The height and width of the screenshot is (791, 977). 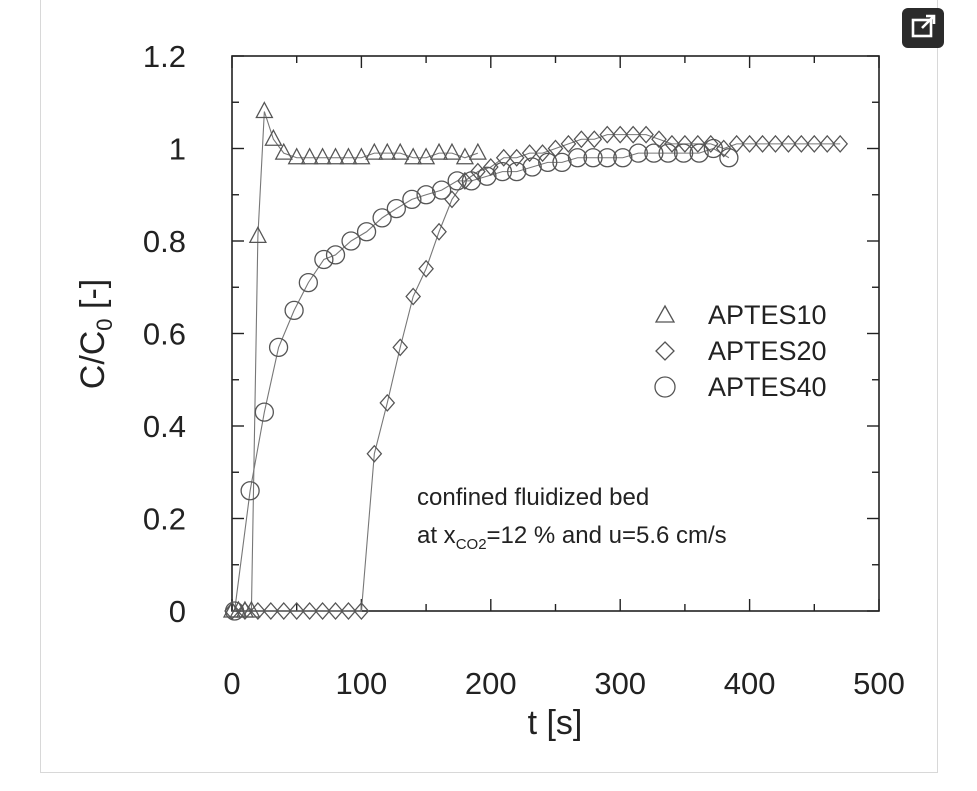 I want to click on legend-label-aptes40: APTES40, so click(x=767, y=387).